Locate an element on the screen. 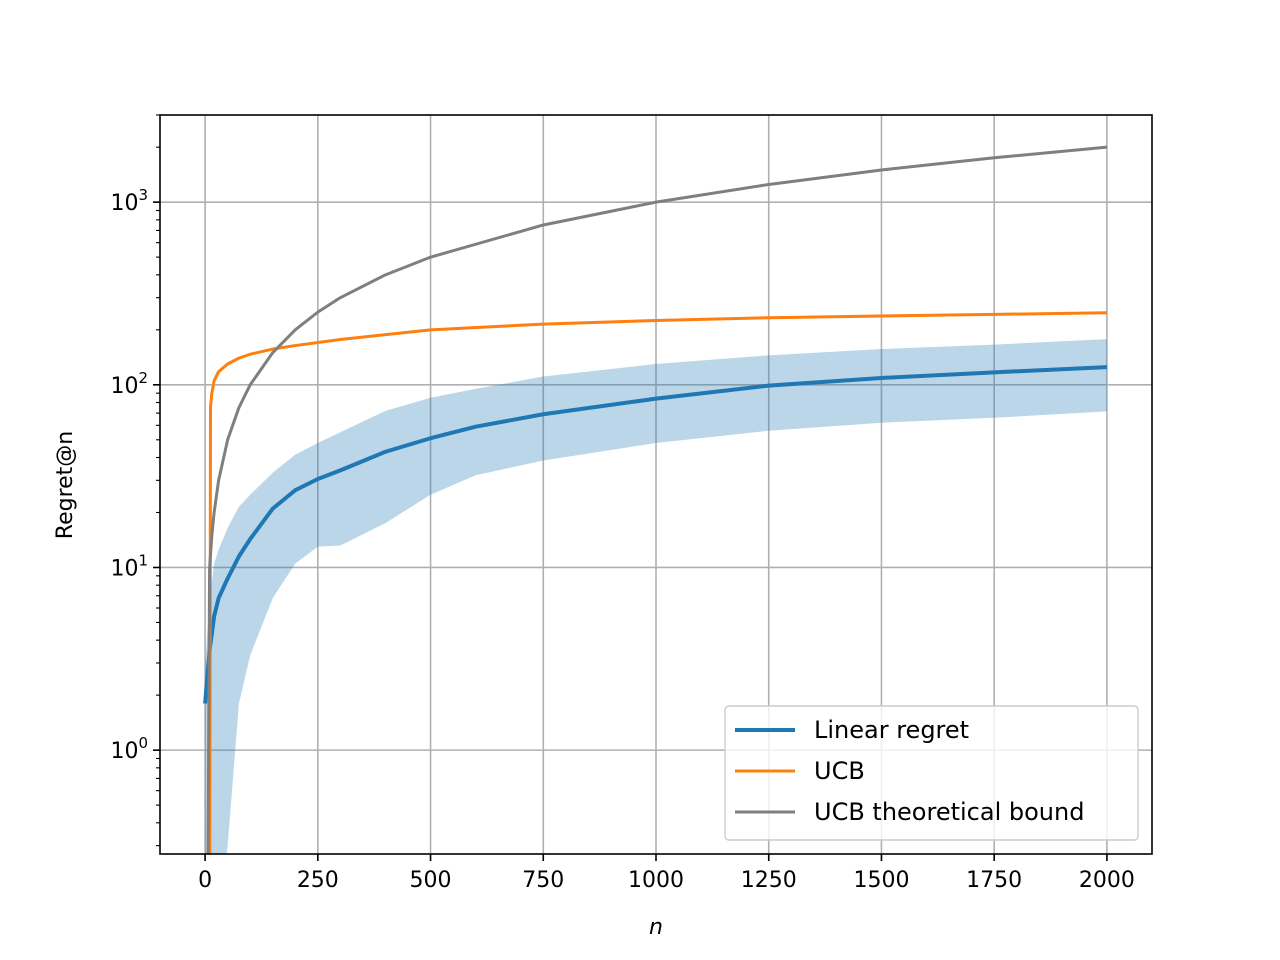 The image size is (1280, 960). x-tick-label: 500 is located at coordinates (431, 880).